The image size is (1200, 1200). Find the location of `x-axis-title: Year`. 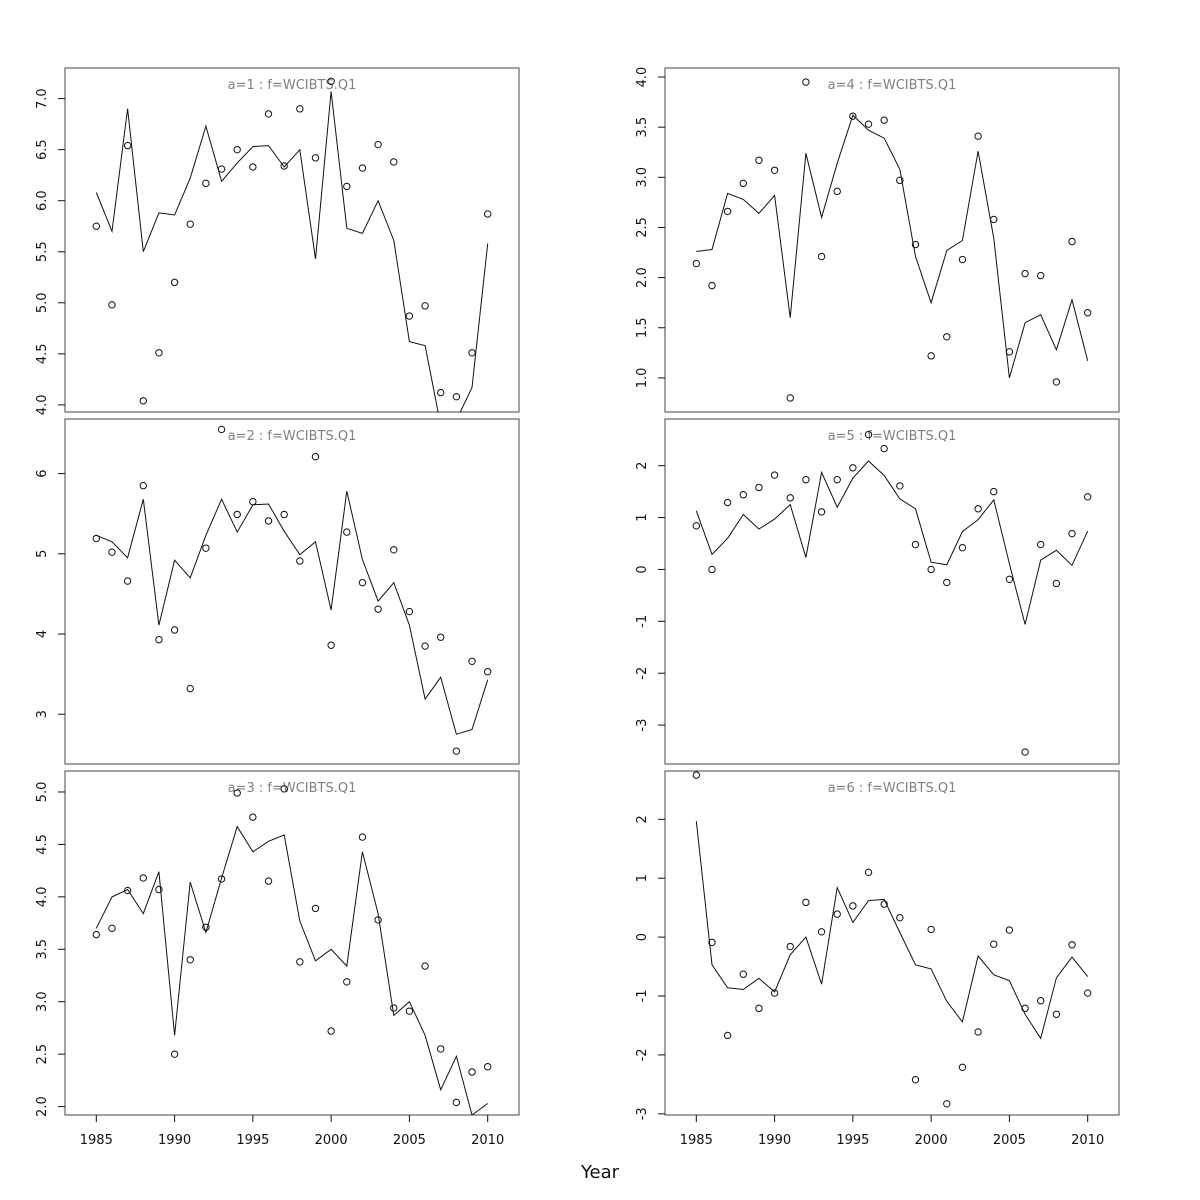

x-axis-title: Year is located at coordinates (600, 1172).